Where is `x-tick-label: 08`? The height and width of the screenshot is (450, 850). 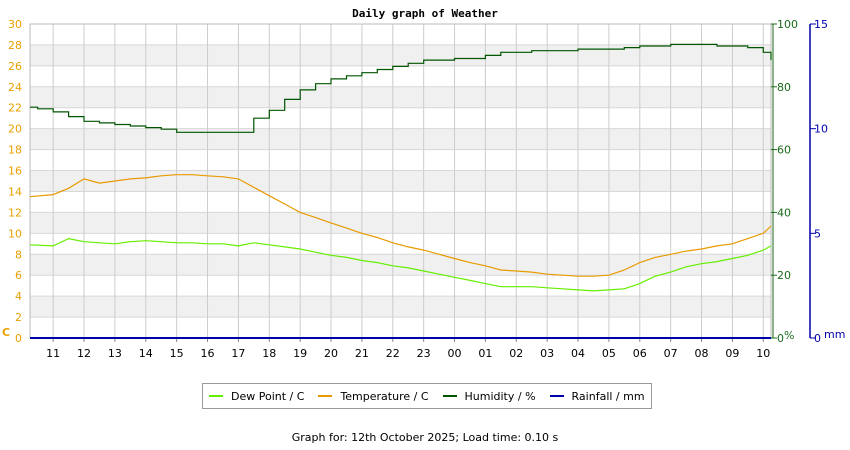
x-tick-label: 08 is located at coordinates (702, 353).